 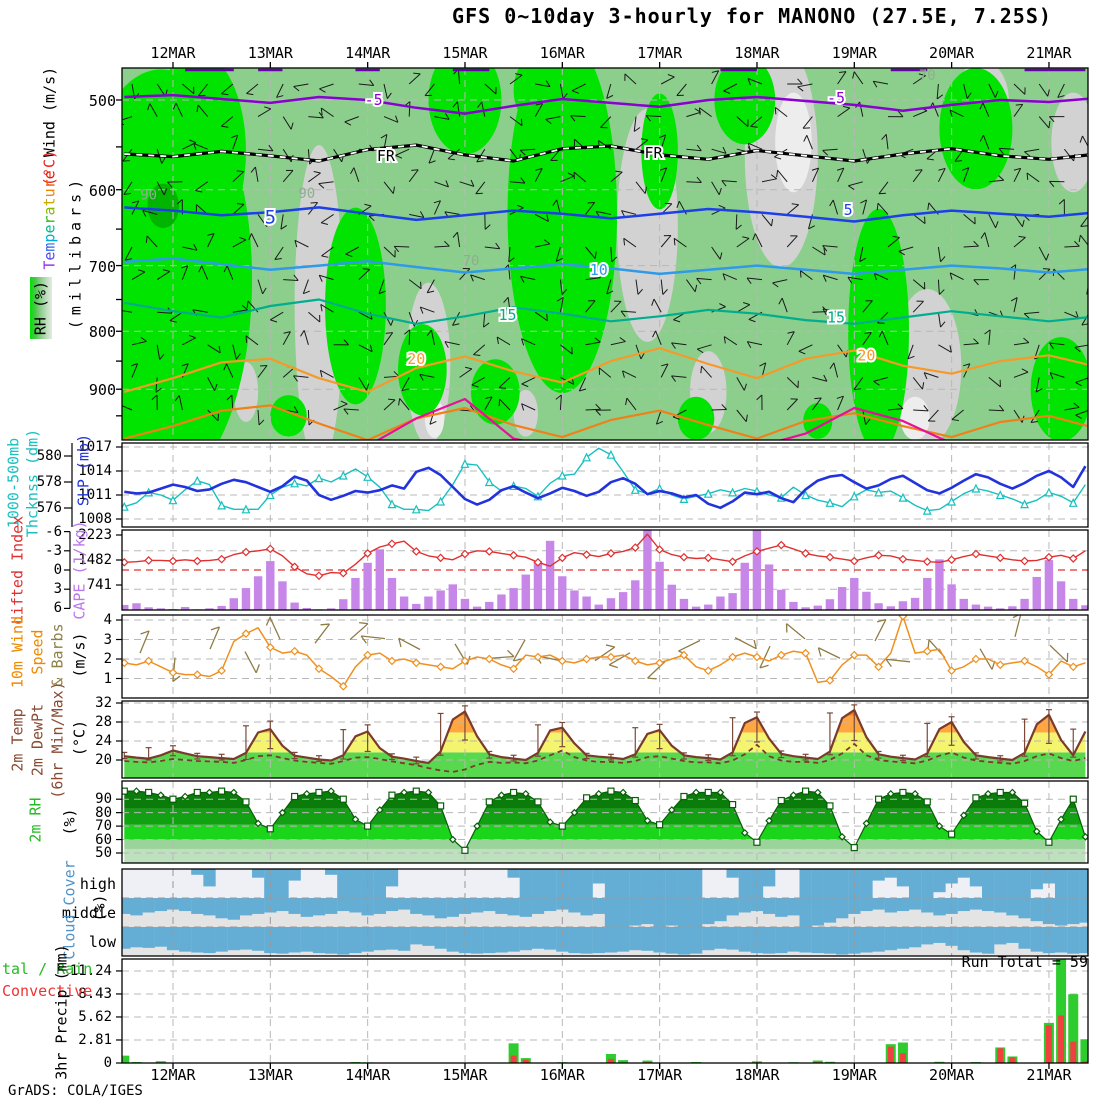 I want to click on li-tick-label: 0, so click(x=57, y=570).